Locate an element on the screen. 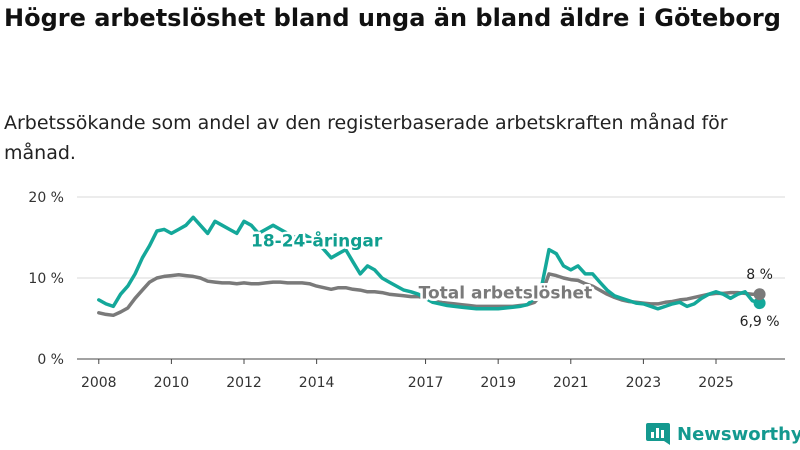  series-label-halo: Total arbetslöshet is located at coordinates (506, 293).